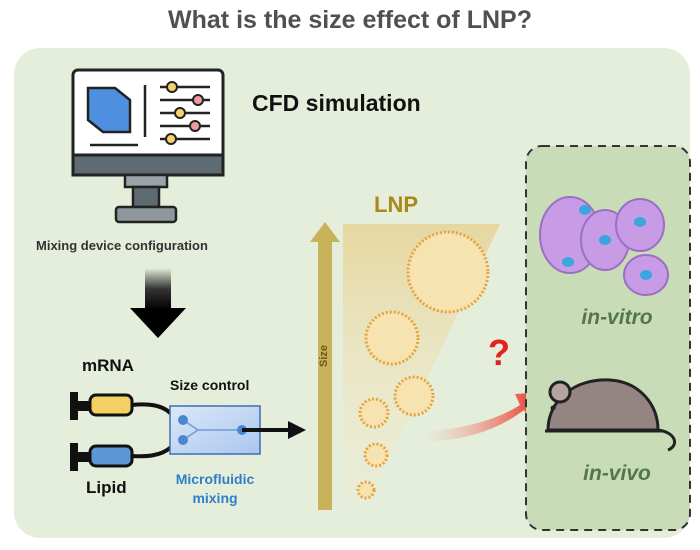 This screenshot has height=550, width=700. What do you see at coordinates (215, 488) in the screenshot?
I see `microfluidic-mixing-label: Microfluidic mixing` at bounding box center [215, 488].